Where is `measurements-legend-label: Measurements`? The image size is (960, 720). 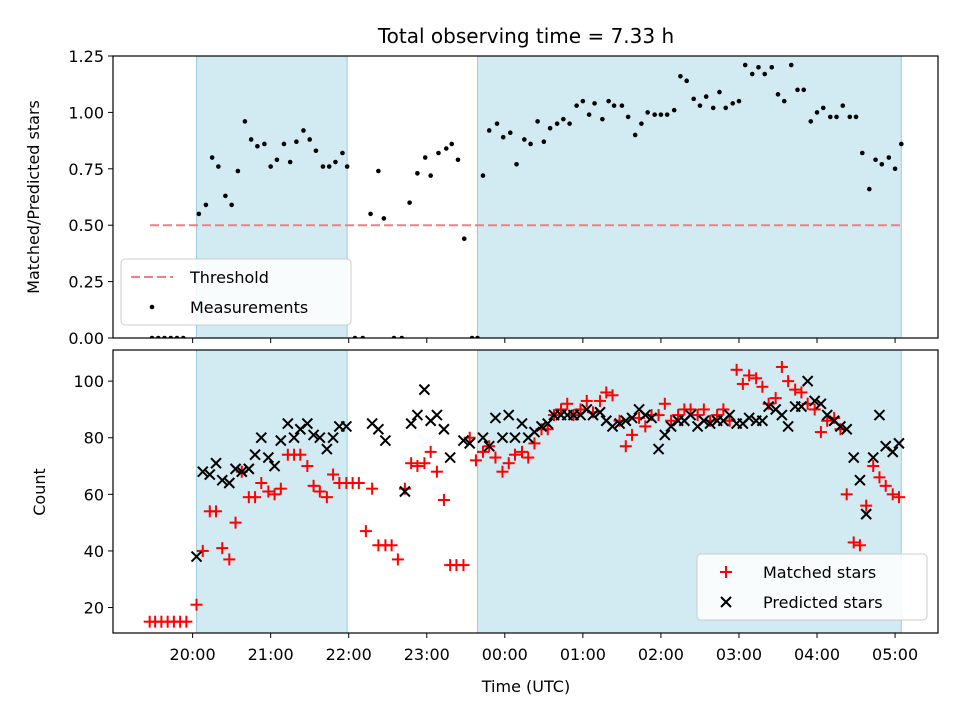 measurements-legend-label: Measurements is located at coordinates (249, 307).